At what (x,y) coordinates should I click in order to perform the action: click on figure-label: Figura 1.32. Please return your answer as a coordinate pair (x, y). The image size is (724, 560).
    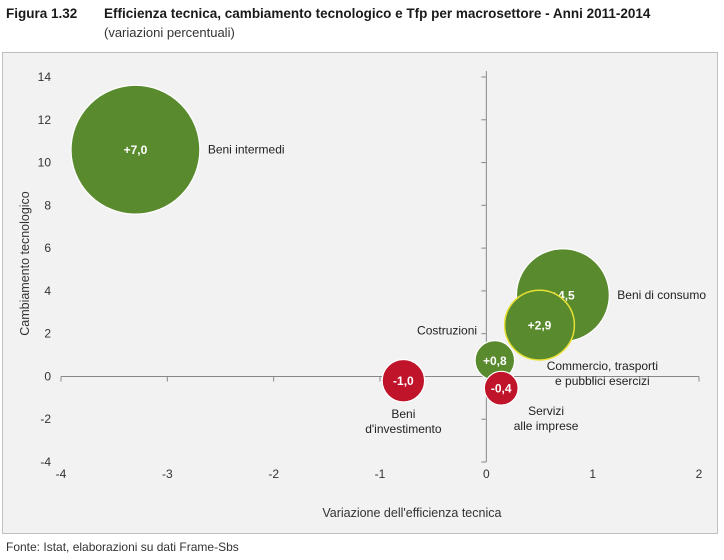
    Looking at the image, I should click on (42, 13).